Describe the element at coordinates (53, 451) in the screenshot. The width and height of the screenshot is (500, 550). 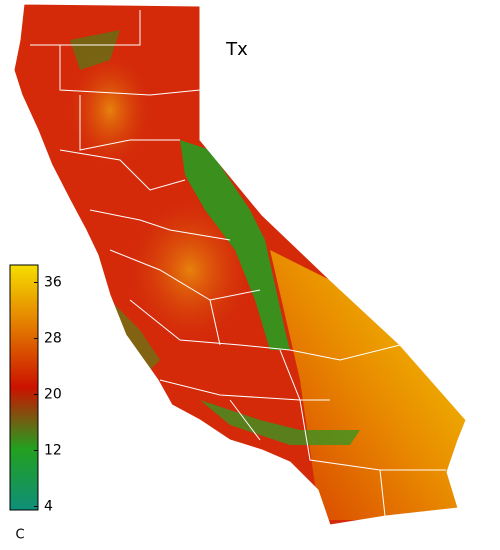
I see `colorbar-tick-label: 12` at that location.